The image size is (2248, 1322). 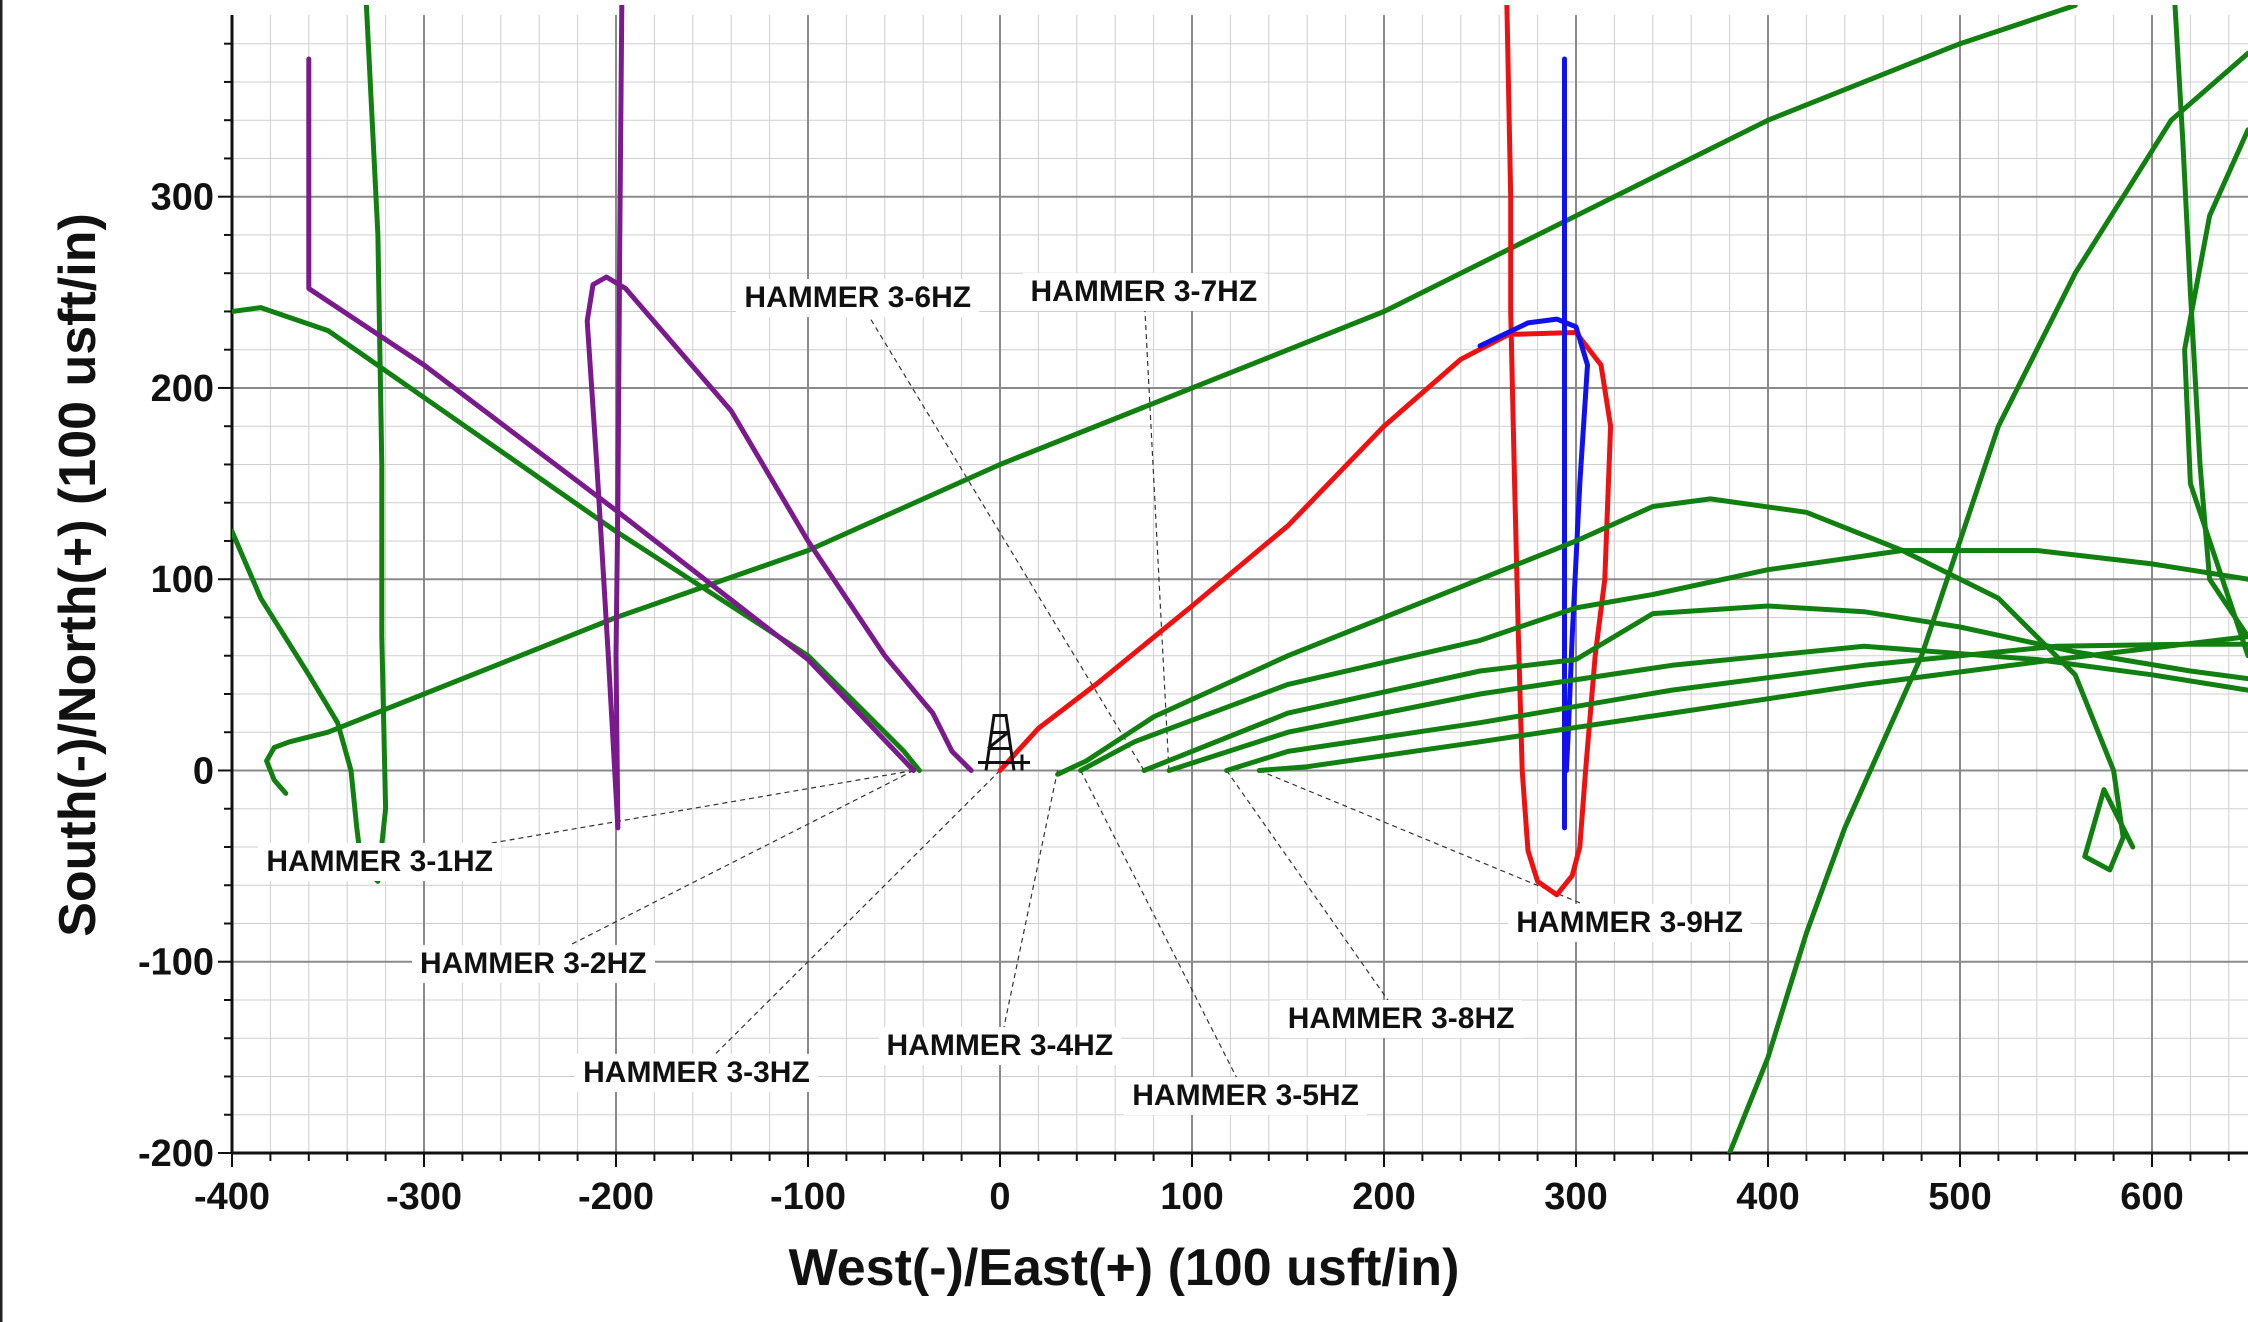 What do you see at coordinates (176, 963) in the screenshot?
I see `y-tick-label: -100` at bounding box center [176, 963].